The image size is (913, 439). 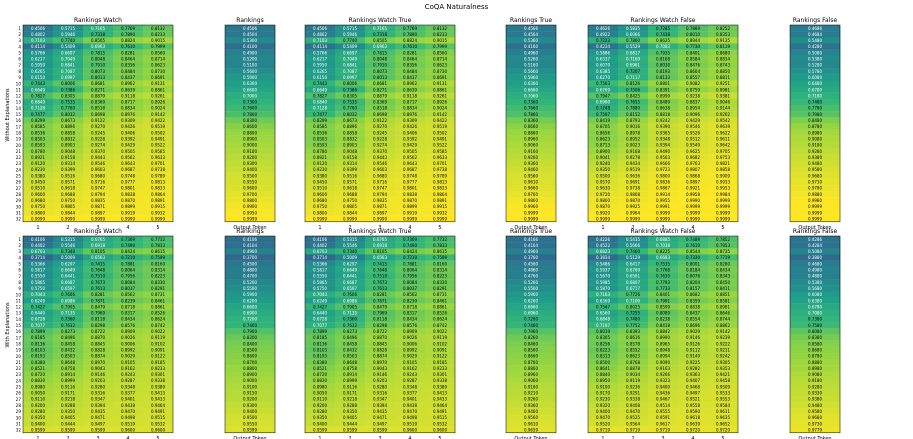 What do you see at coordinates (158, 325) in the screenshot?
I see `cell-value-label: 0.8742` at bounding box center [158, 325].